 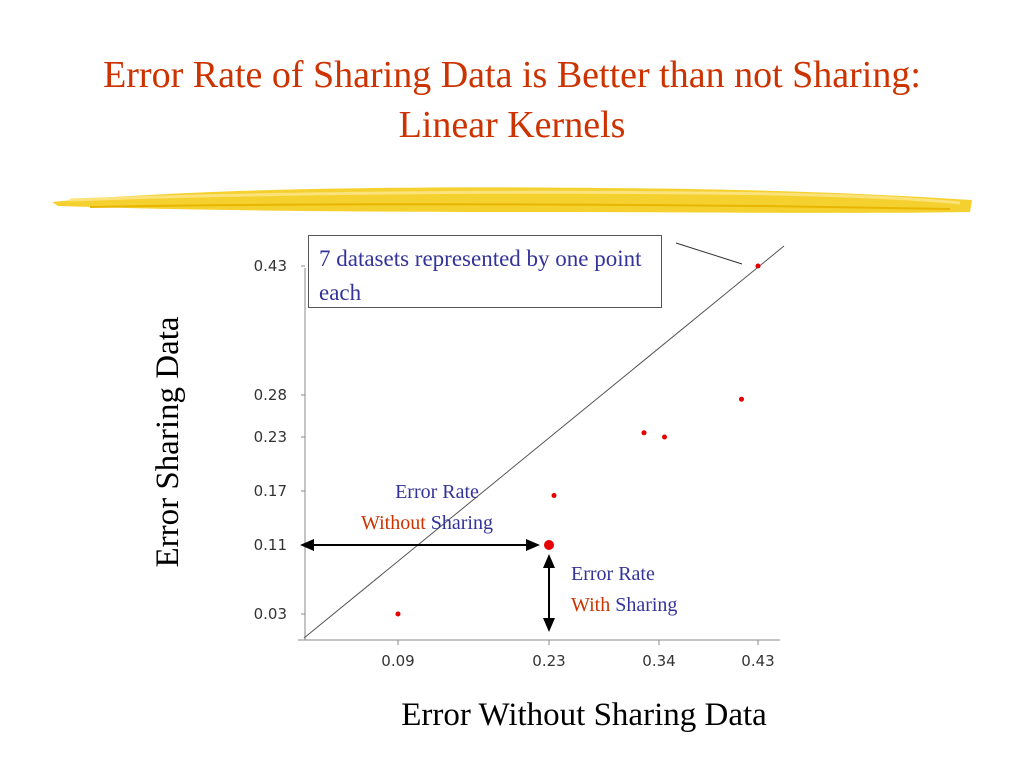 I want to click on x-axis-title: Error Without Sharing Data, so click(x=584, y=715).